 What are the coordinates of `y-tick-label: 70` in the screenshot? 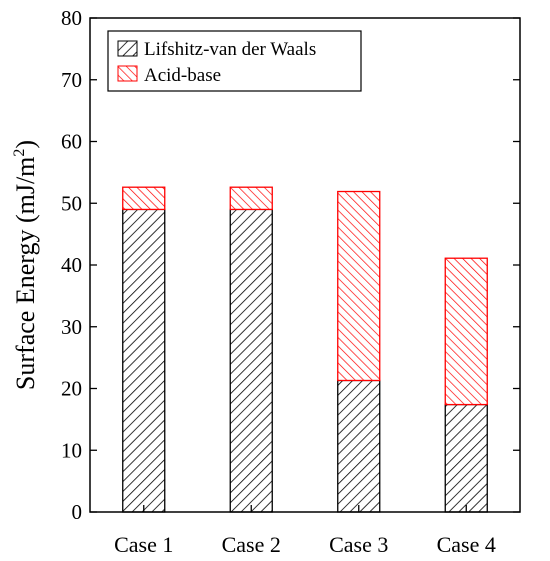 It's located at (71, 80).